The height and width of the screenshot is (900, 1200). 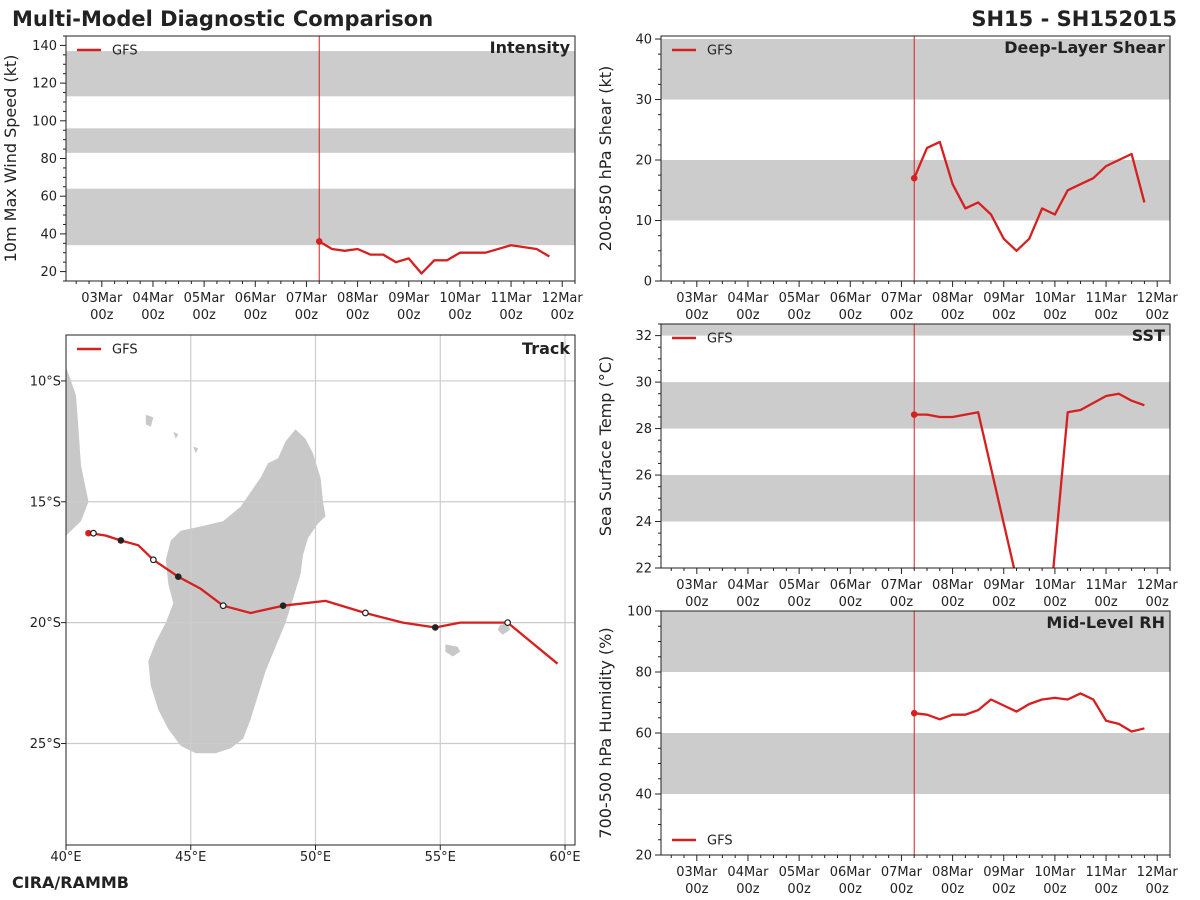 I want to click on rh-title: Mid-Level RH, so click(x=1105, y=622).